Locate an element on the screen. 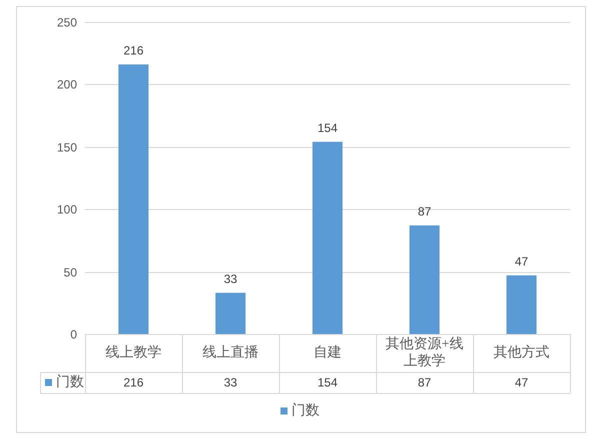 The height and width of the screenshot is (443, 599). table-value: 154 is located at coordinates (327, 383).